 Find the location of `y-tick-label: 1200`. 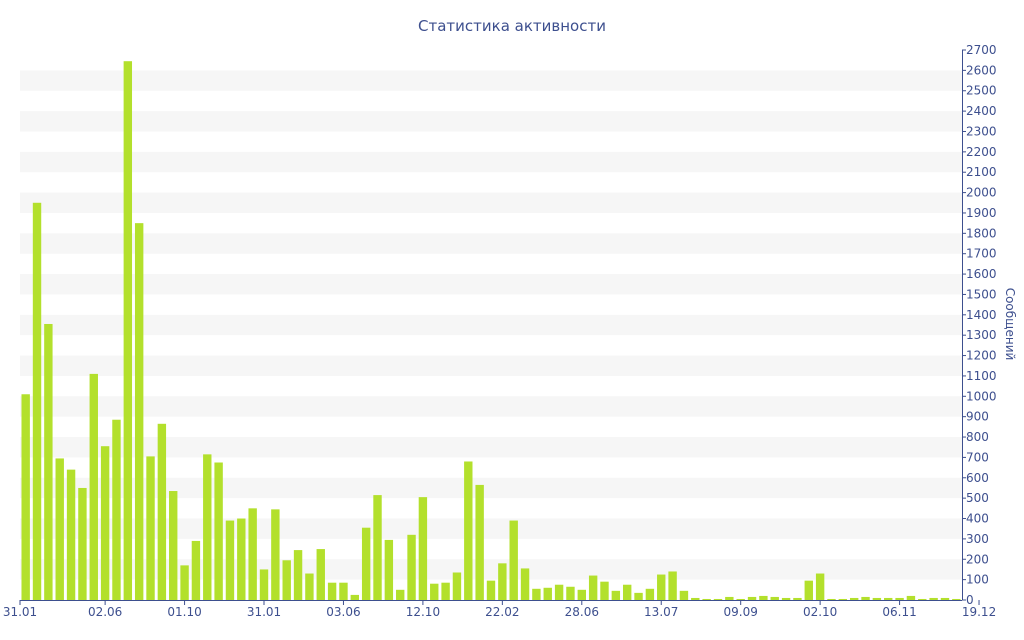

y-tick-label: 1200 is located at coordinates (981, 356).